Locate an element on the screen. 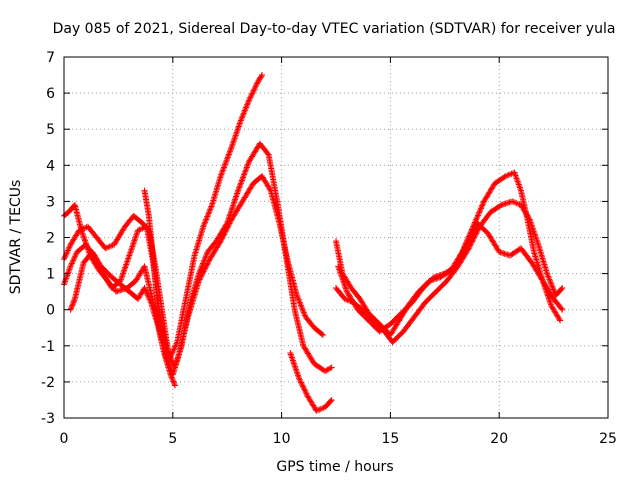 This screenshot has width=640, height=480. y-tick-label: 0 is located at coordinates (50, 311).